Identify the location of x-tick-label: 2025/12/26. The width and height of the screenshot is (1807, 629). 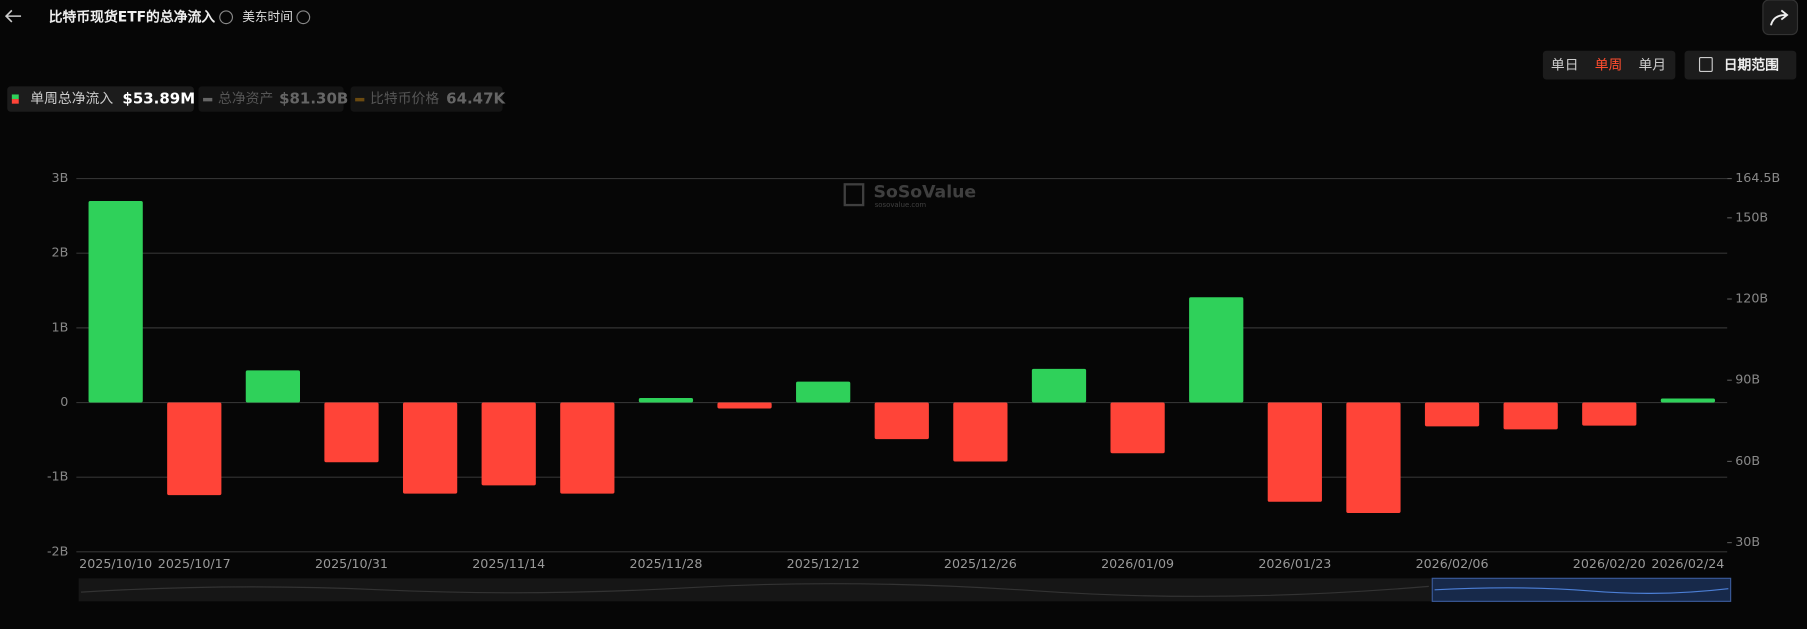
(980, 563).